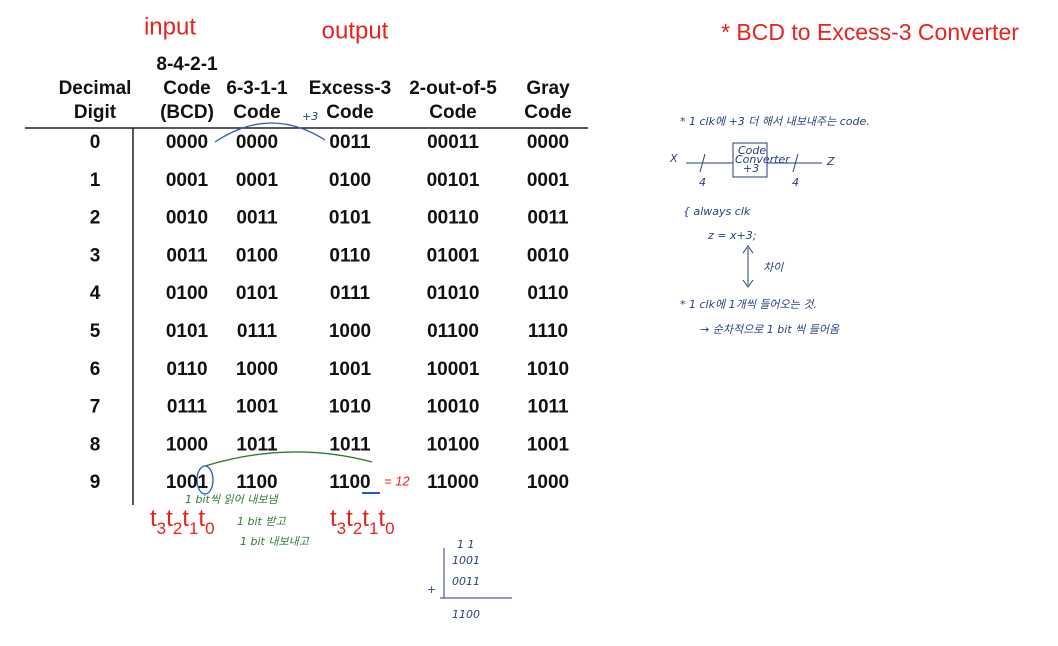 This screenshot has width=1058, height=646. What do you see at coordinates (95, 331) in the screenshot?
I see `table-cell: 5` at bounding box center [95, 331].